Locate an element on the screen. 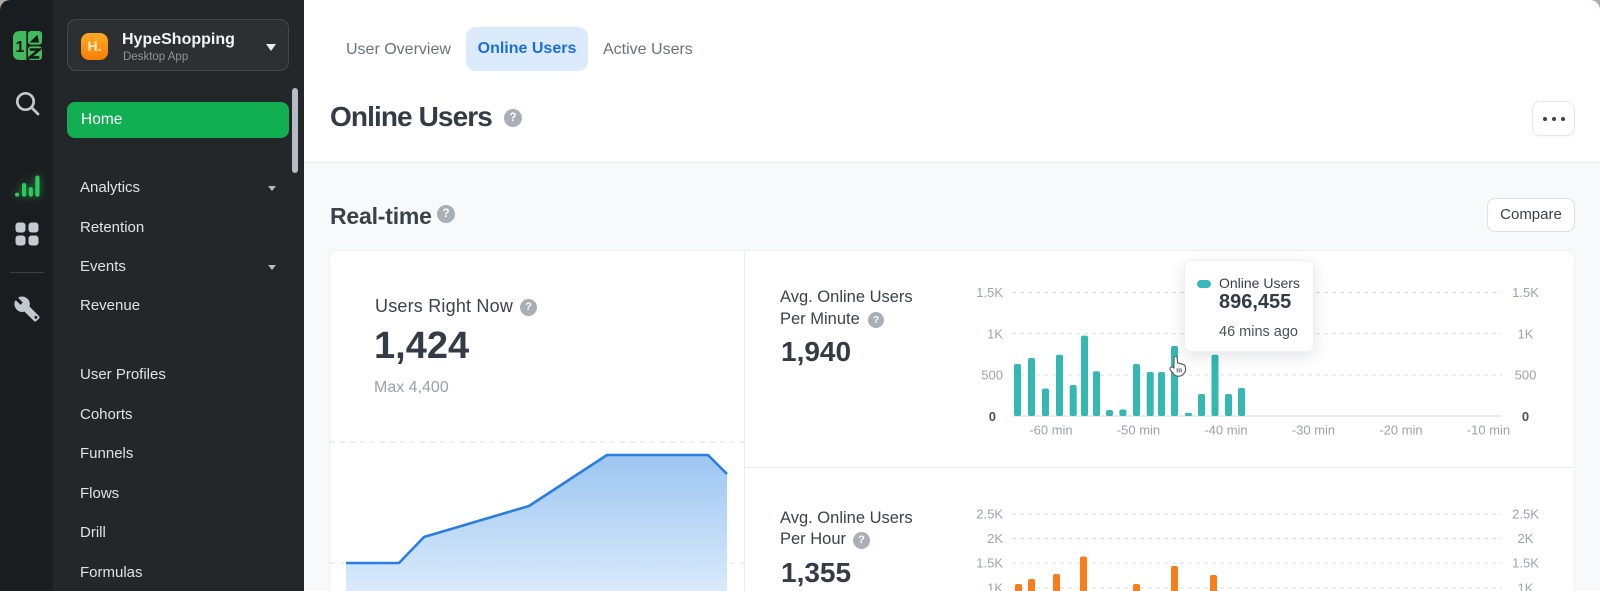 Image resolution: width=1600 pixels, height=591 pixels. svg-text: -20 min is located at coordinates (1400, 430).